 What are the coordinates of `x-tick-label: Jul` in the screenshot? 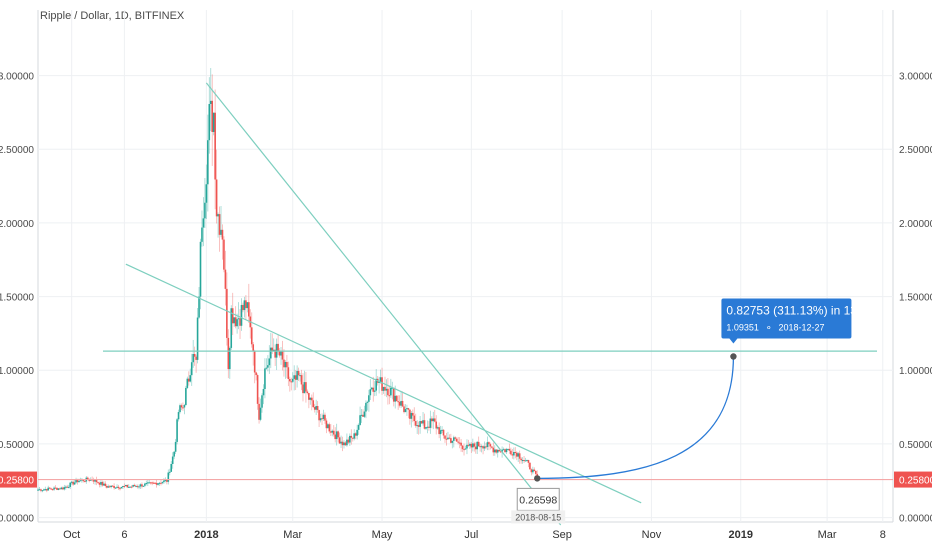 It's located at (471, 535).